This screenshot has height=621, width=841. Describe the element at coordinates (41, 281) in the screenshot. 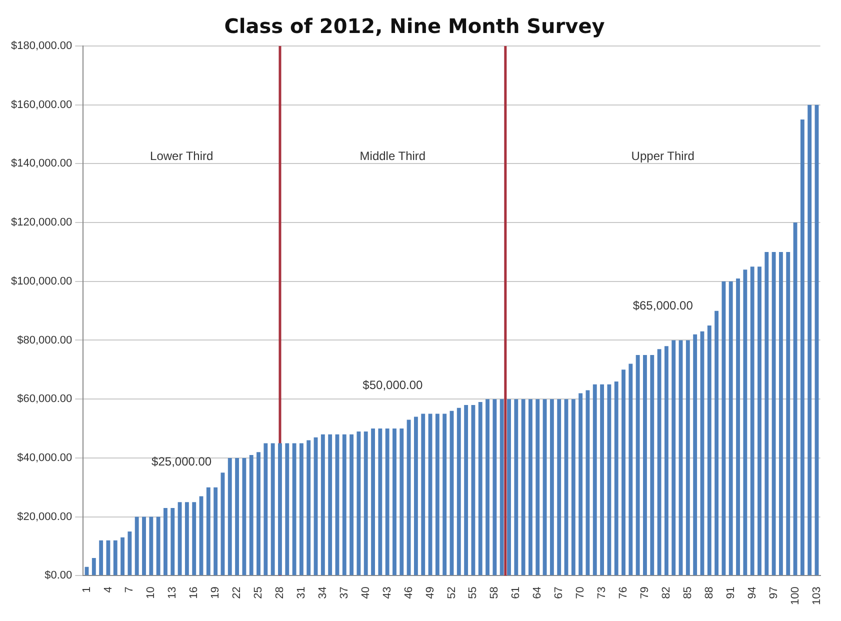

I see `y-tick-label: $100,000.00` at that location.